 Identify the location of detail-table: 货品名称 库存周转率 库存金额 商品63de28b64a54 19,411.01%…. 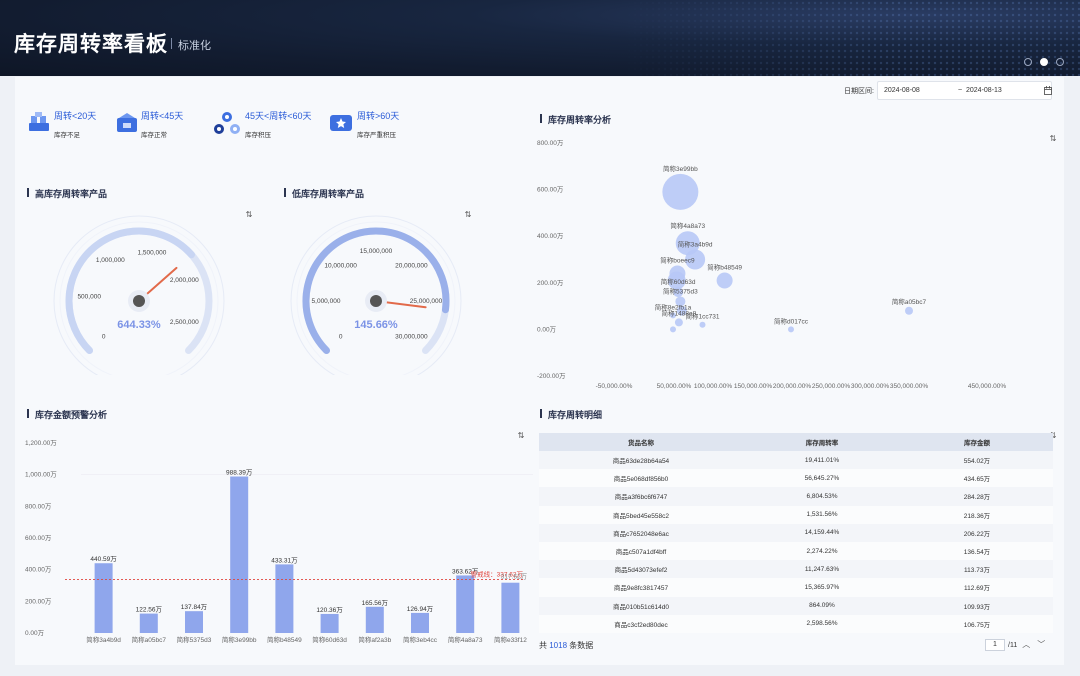
(796, 533).